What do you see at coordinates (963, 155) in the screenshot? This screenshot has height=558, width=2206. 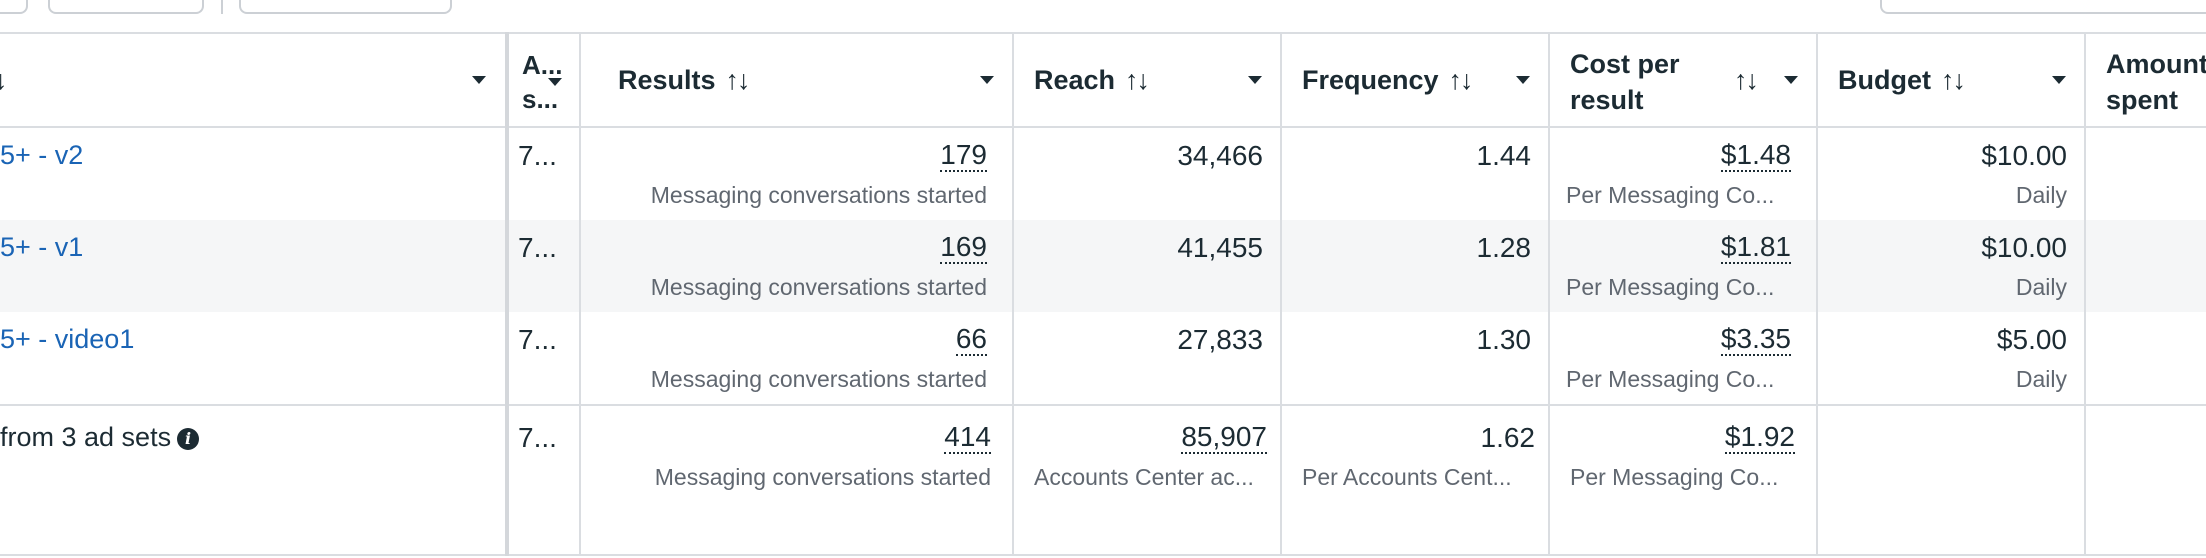 I see `results-value: 179` at bounding box center [963, 155].